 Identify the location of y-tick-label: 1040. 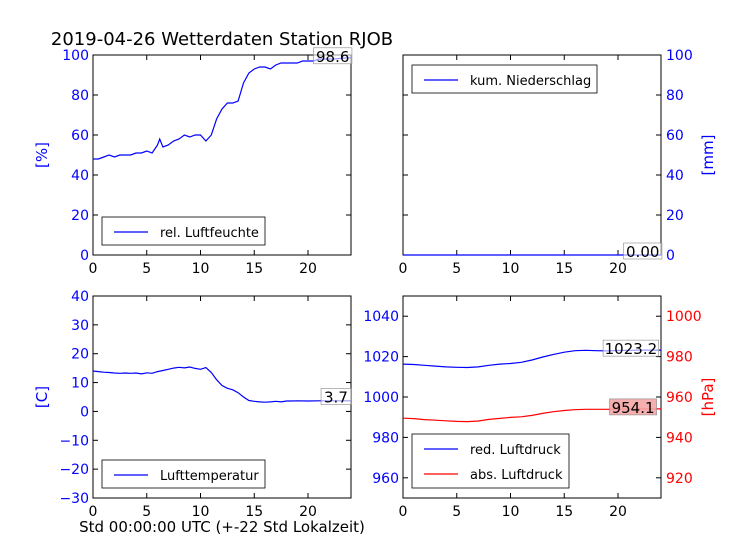
(381, 317).